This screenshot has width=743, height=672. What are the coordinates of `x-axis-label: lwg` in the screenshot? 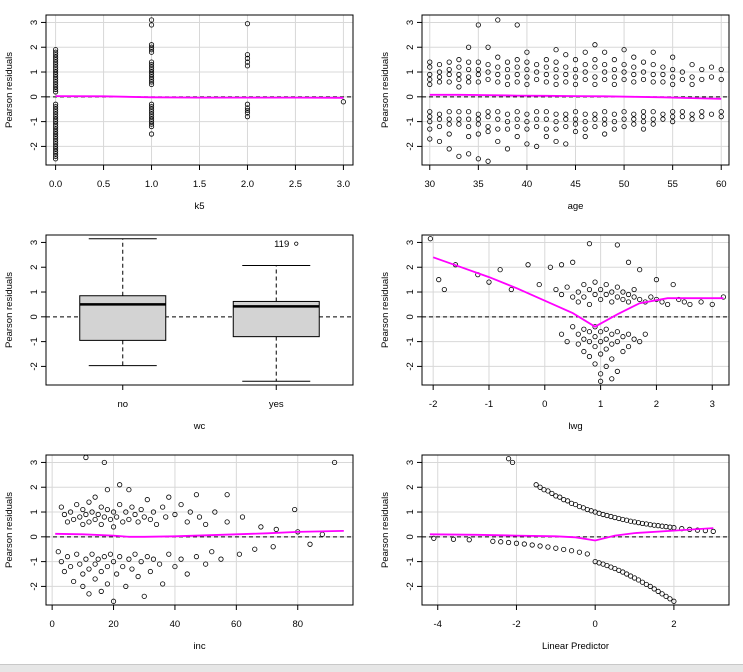 It's located at (575, 426).